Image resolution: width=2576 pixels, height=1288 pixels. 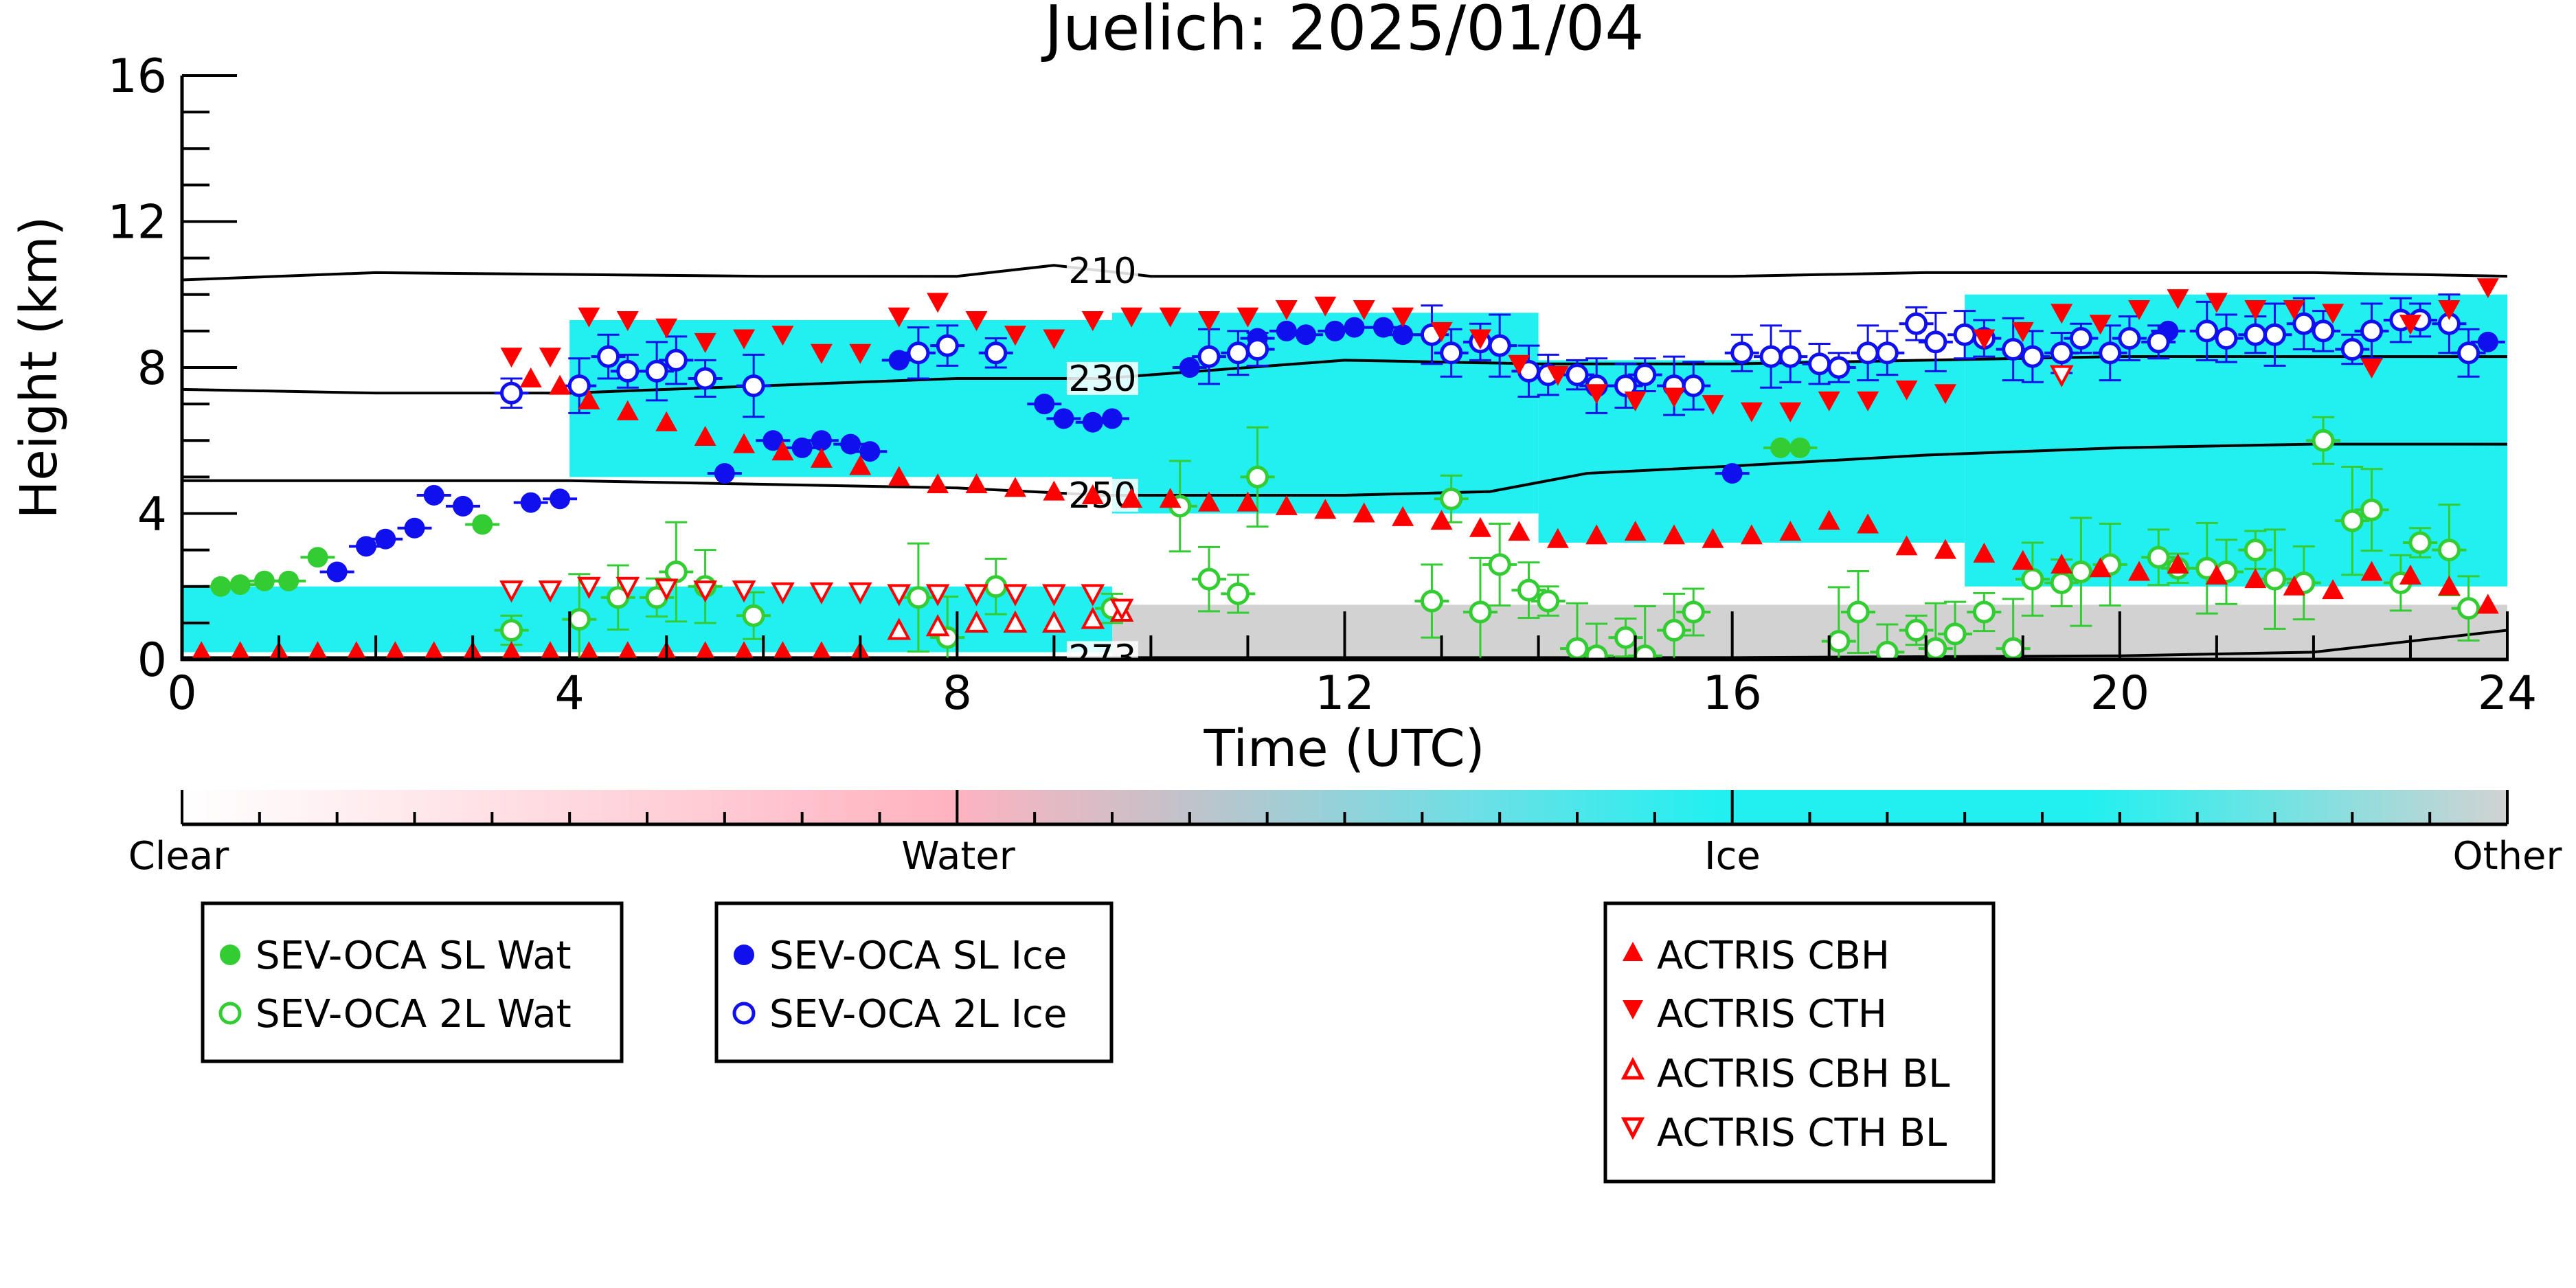 I want to click on y-tick-label-0: 0, so click(x=152, y=660).